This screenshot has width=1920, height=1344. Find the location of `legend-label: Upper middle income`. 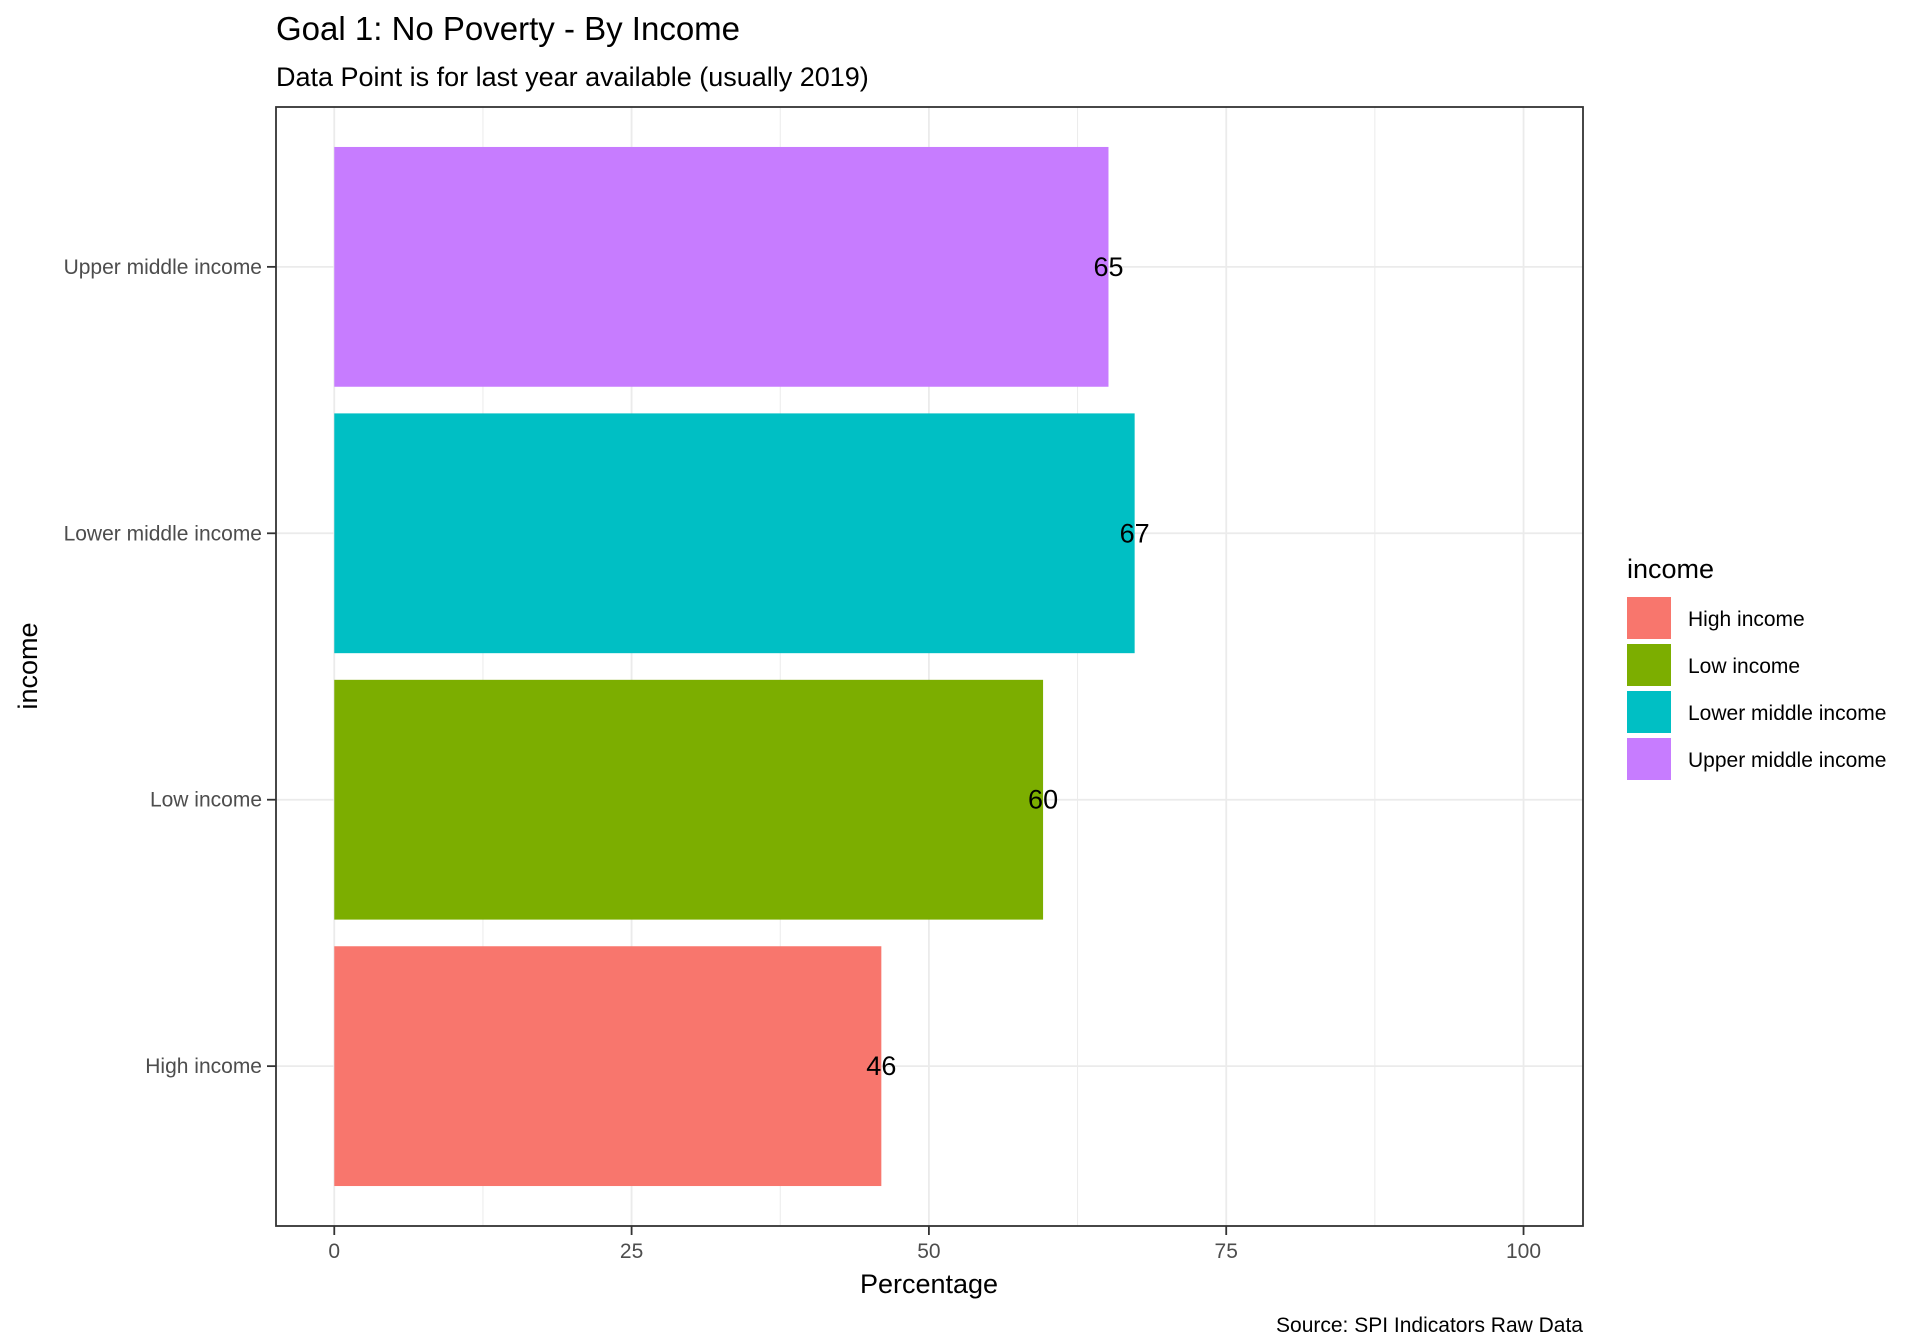

legend-label: Upper middle income is located at coordinates (1787, 760).